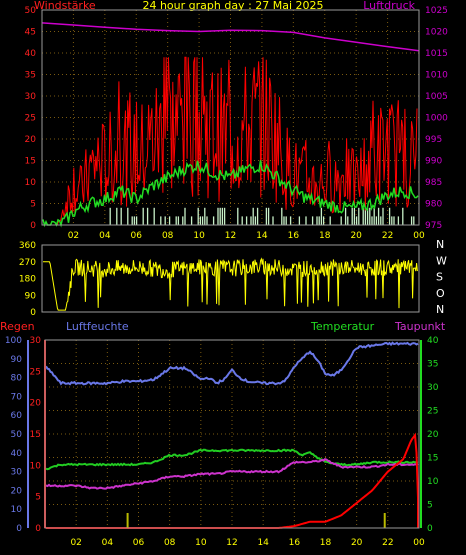 Image resolution: width=466 pixels, height=555 pixels. What do you see at coordinates (19, 529) in the screenshot?
I see `panel3-ytick-humidity: 0` at bounding box center [19, 529].